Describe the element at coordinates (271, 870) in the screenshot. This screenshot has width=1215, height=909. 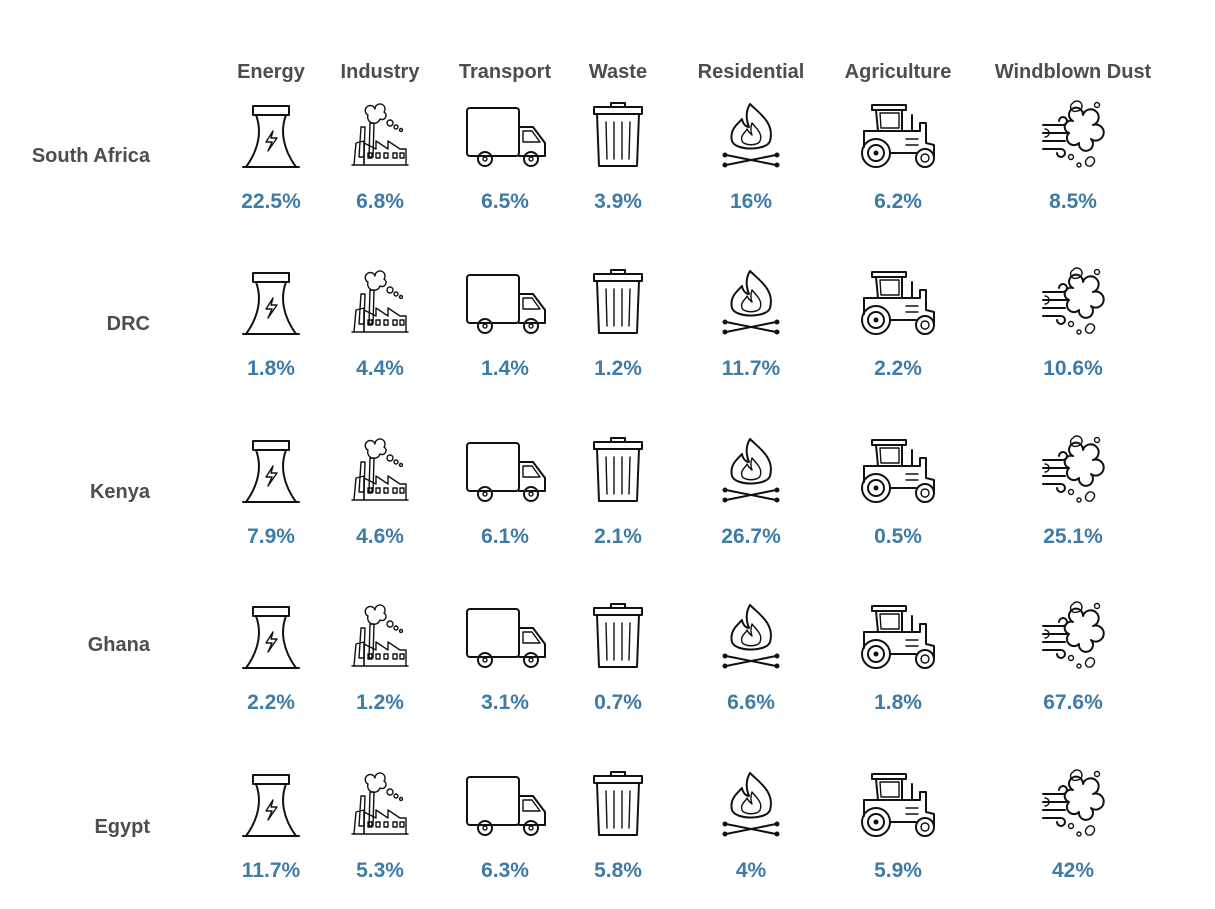
I see `value-egypt-energy: 11.7%` at that location.